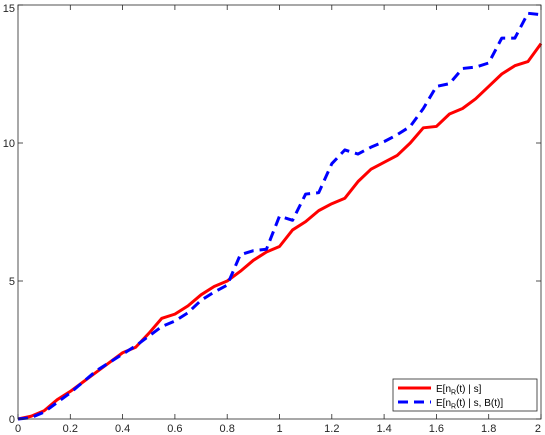 The image size is (545, 435). I want to click on y-tick-label: 10, so click(9, 144).